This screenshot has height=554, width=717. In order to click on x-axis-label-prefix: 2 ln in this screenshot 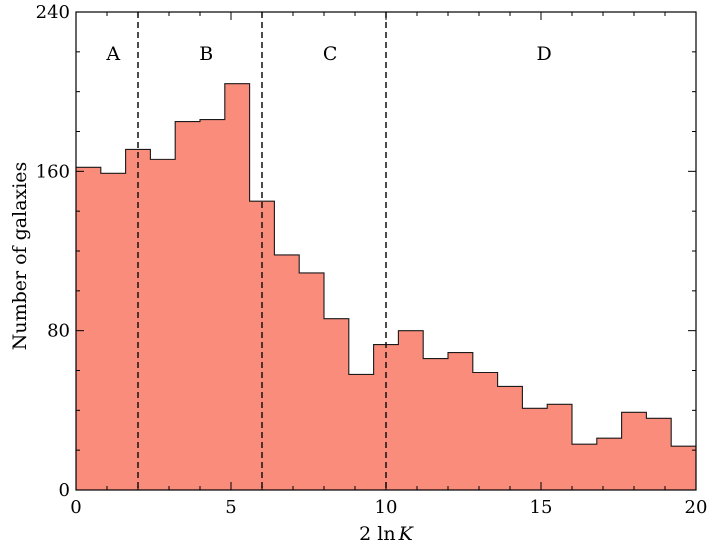, I will do `click(377, 534)`.